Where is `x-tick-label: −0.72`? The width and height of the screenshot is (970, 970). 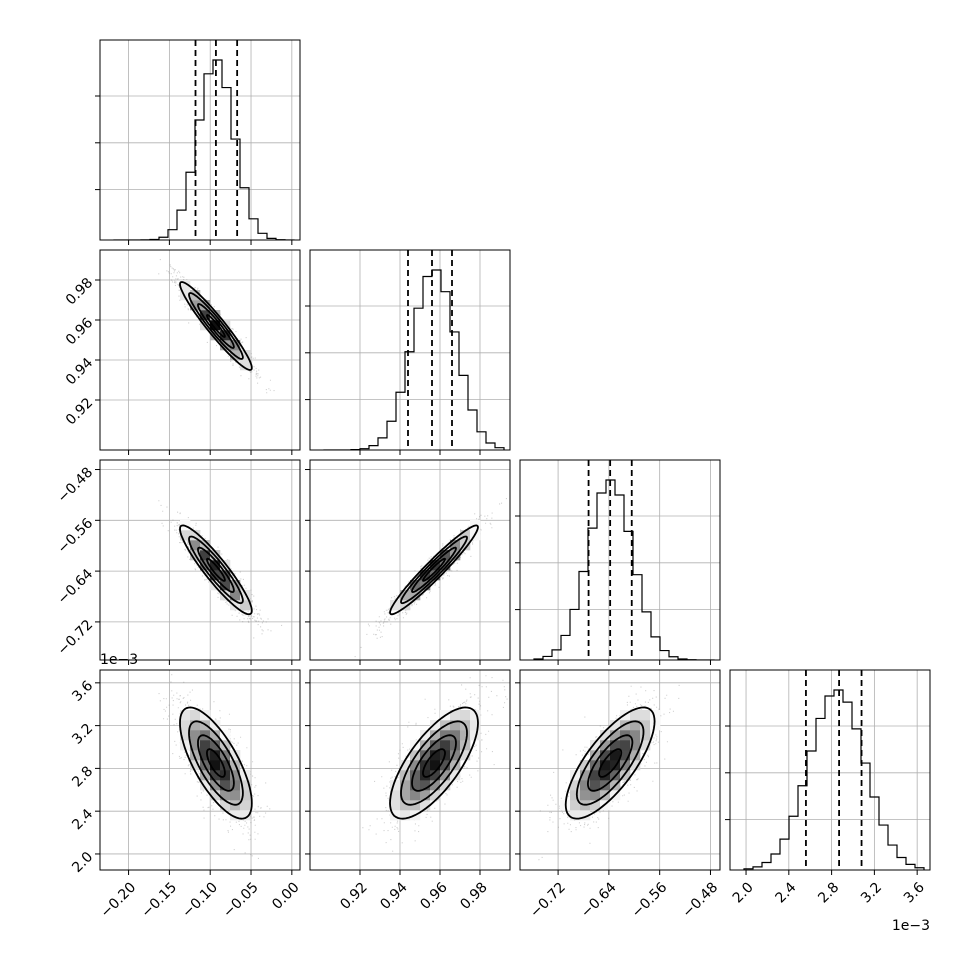
x-tick-label: −0.72 is located at coordinates (548, 900).